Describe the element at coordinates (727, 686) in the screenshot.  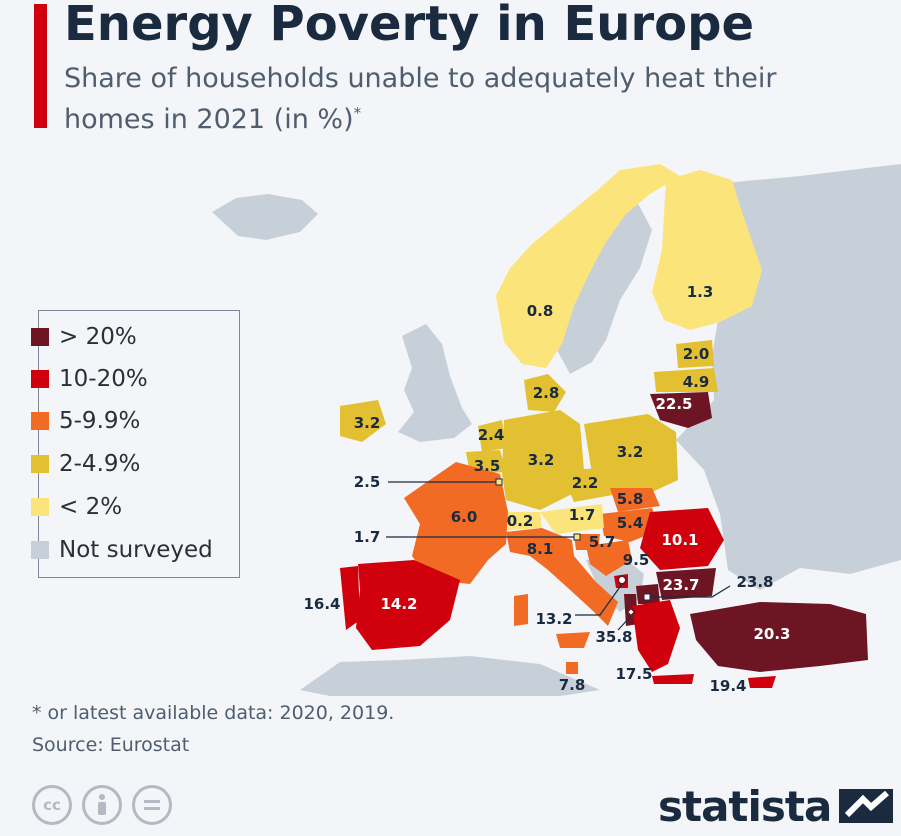
I see `label-cyprus: 19.4` at that location.